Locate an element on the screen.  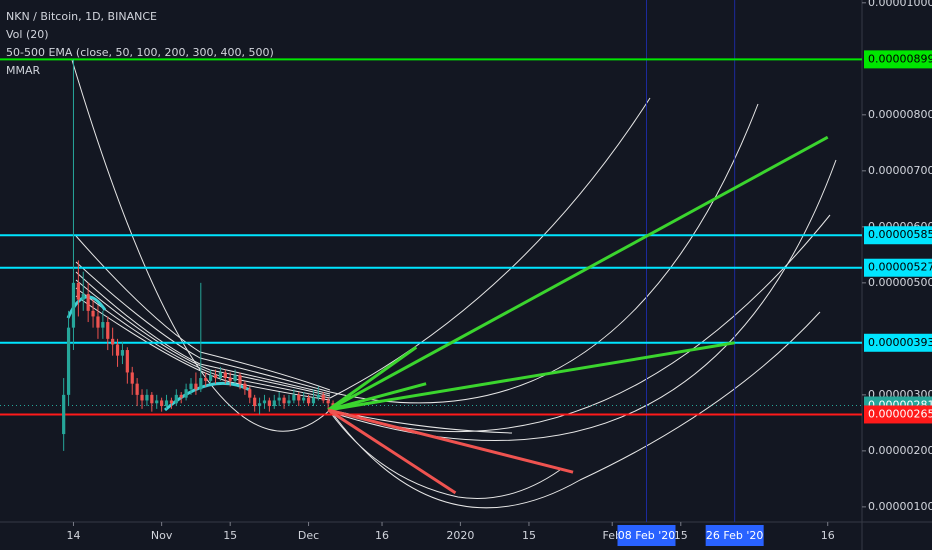
x-tick-label: Dec is located at coordinates (308, 535).